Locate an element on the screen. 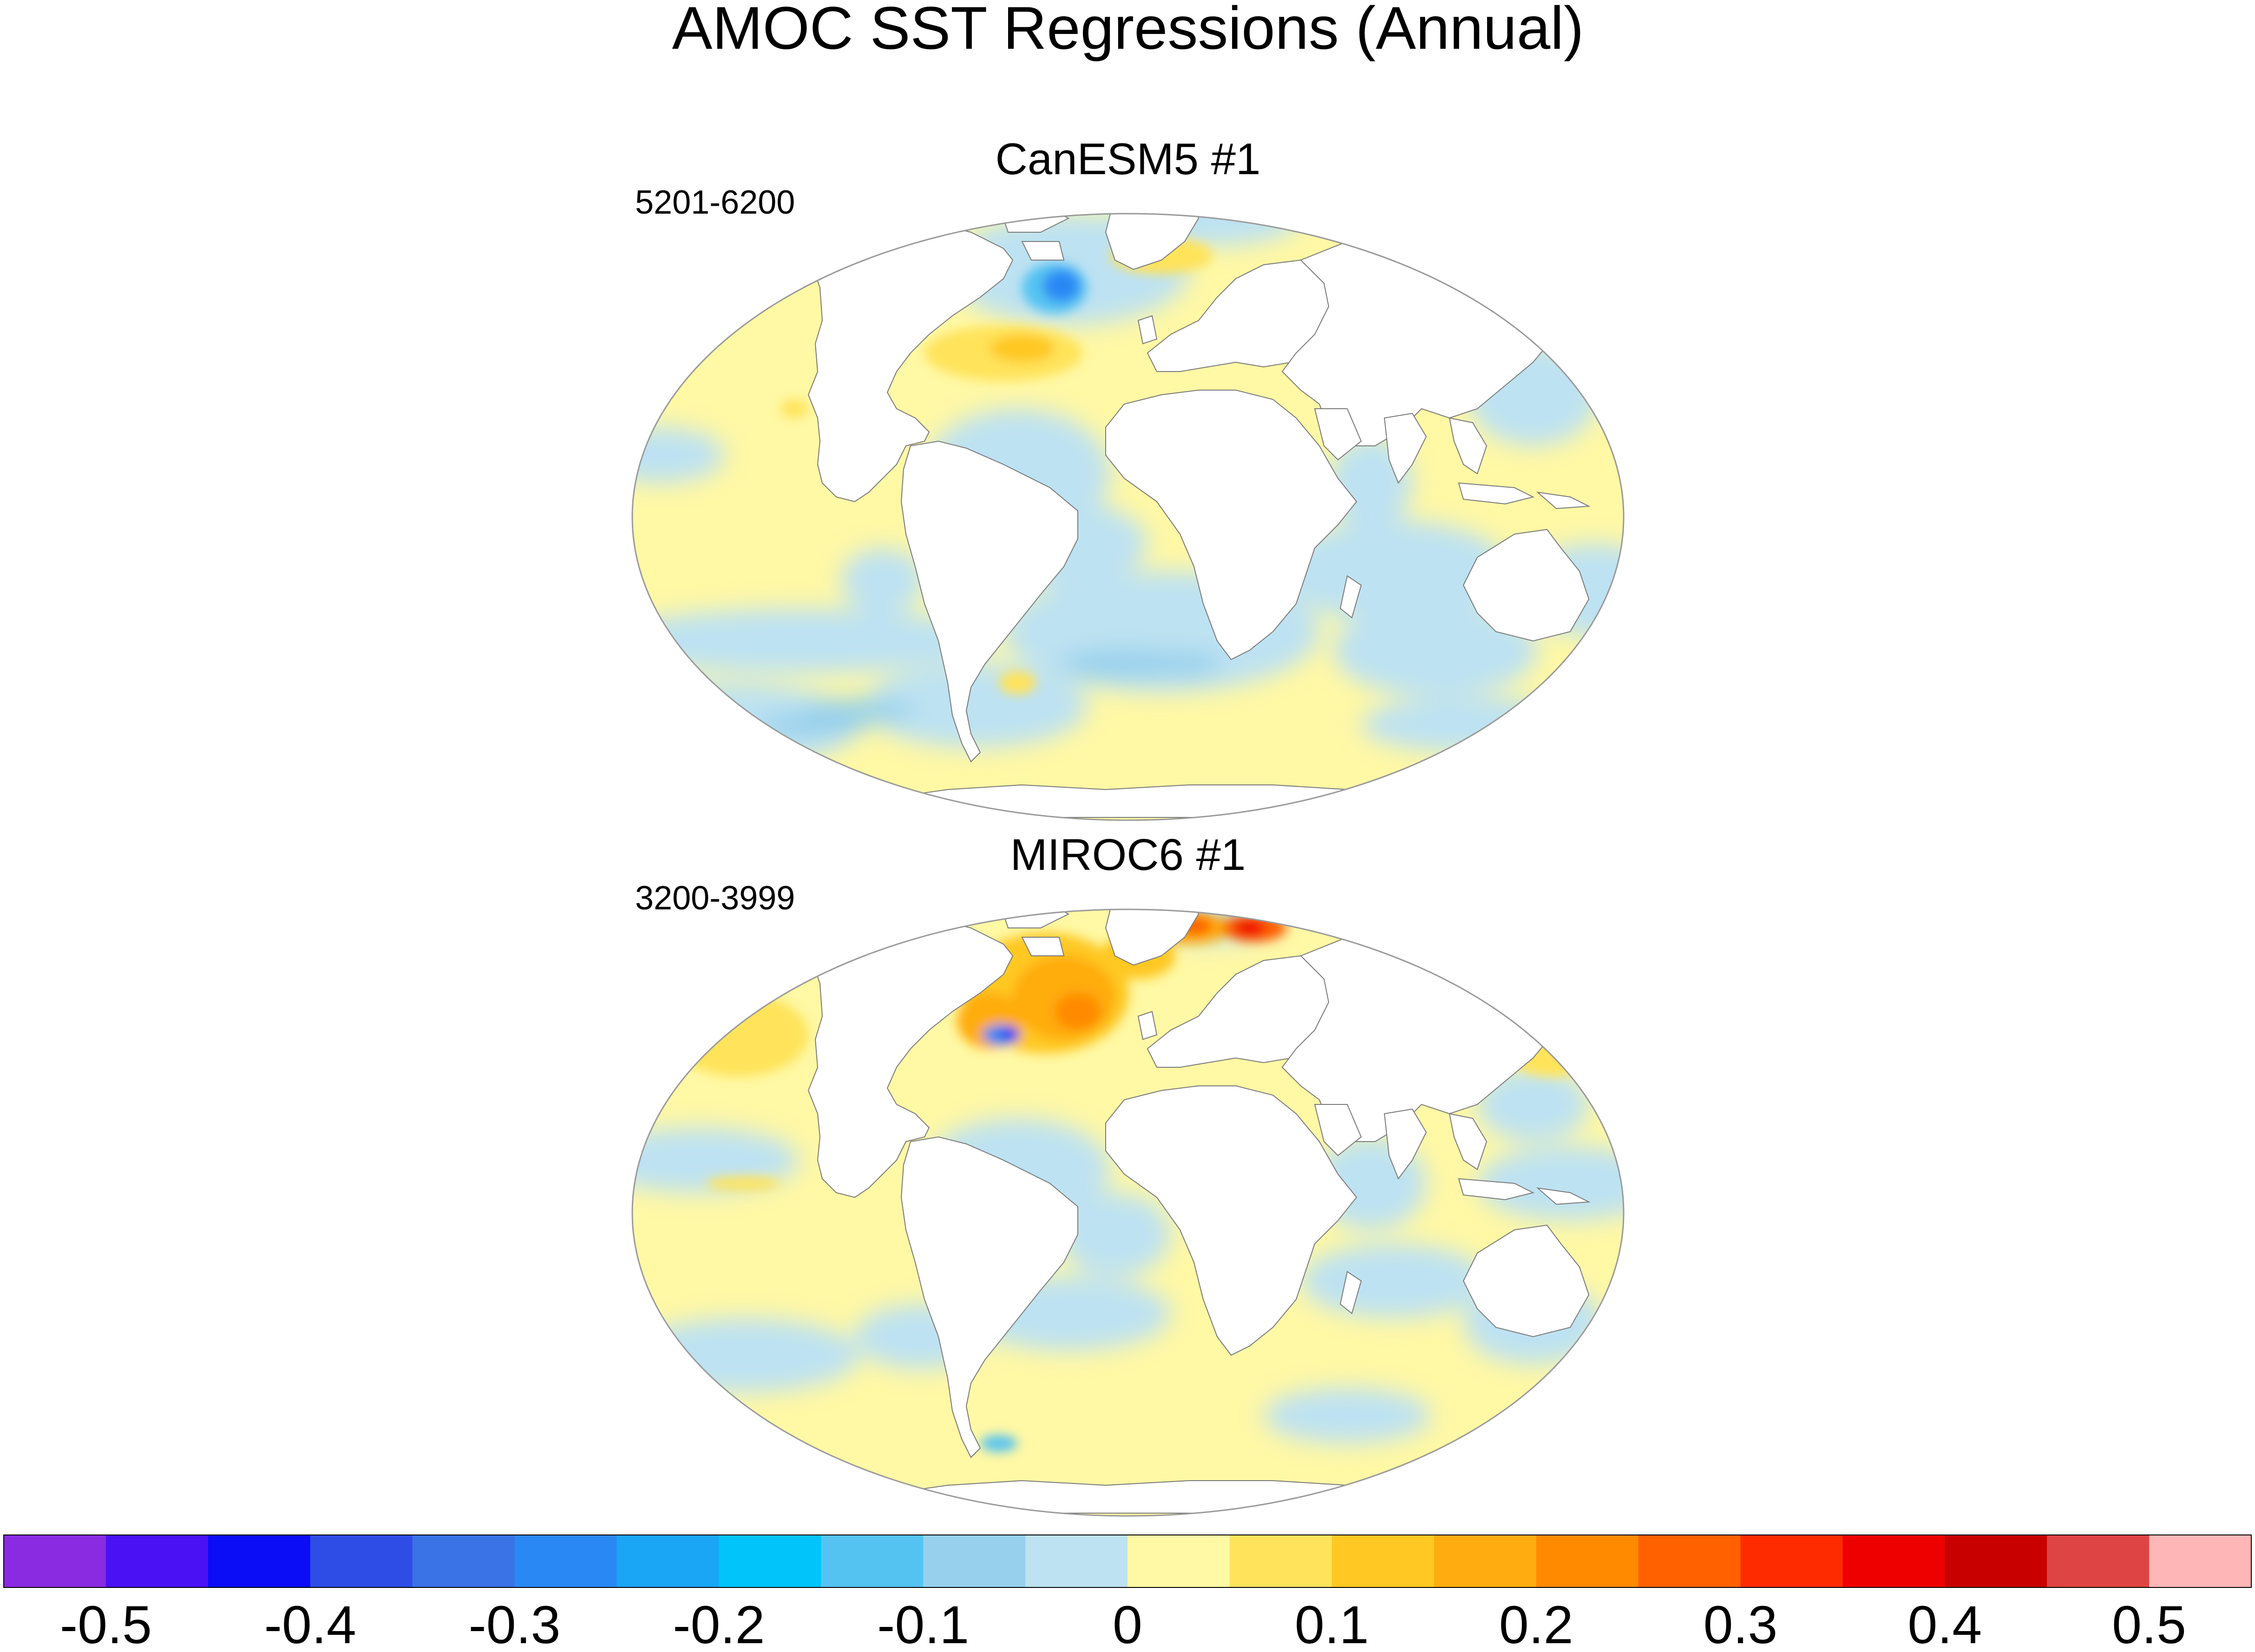  colorbar-tick-label: -0.5 is located at coordinates (106, 1623).